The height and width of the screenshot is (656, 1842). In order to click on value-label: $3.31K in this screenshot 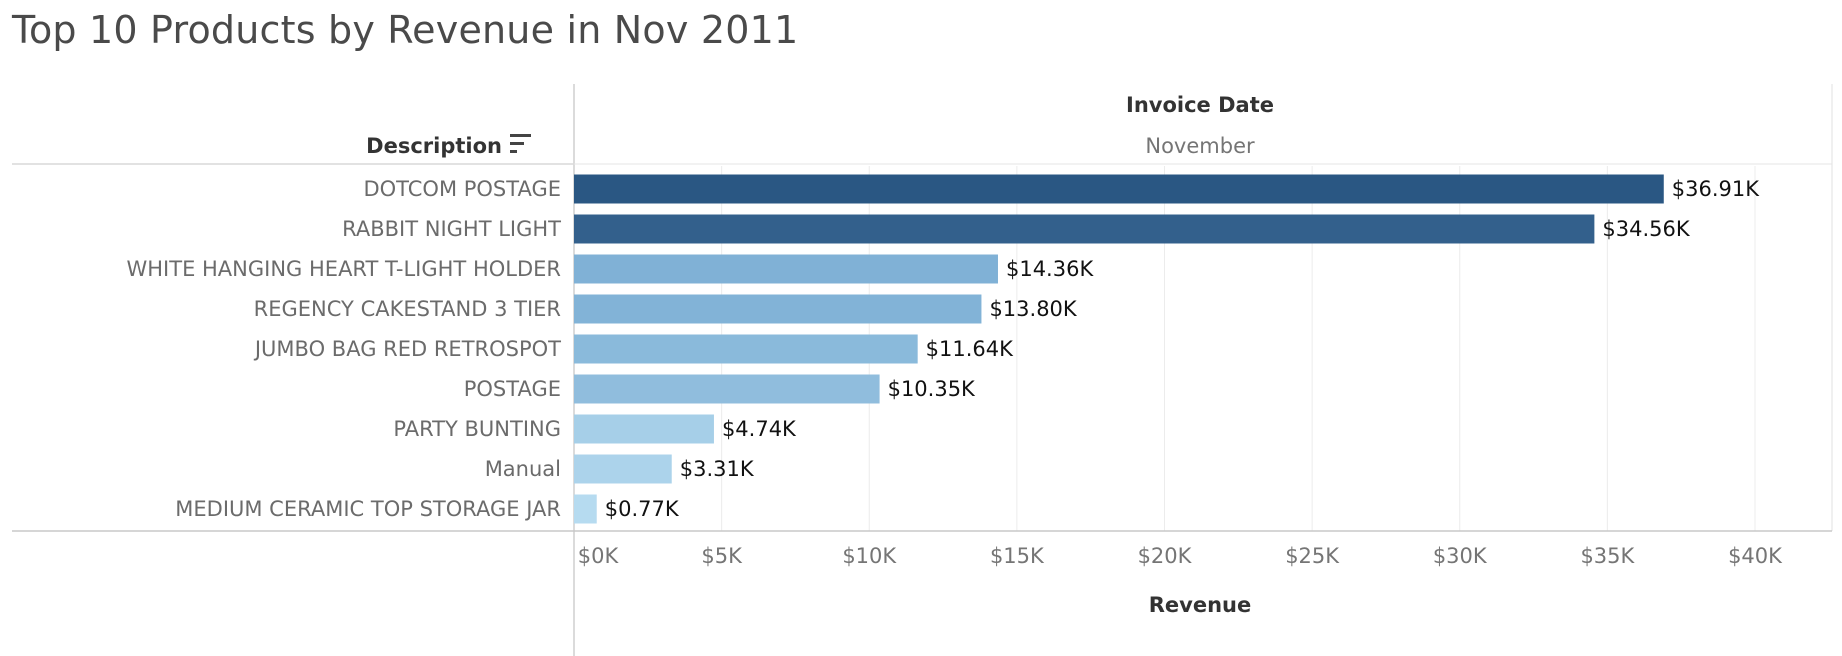, I will do `click(717, 469)`.